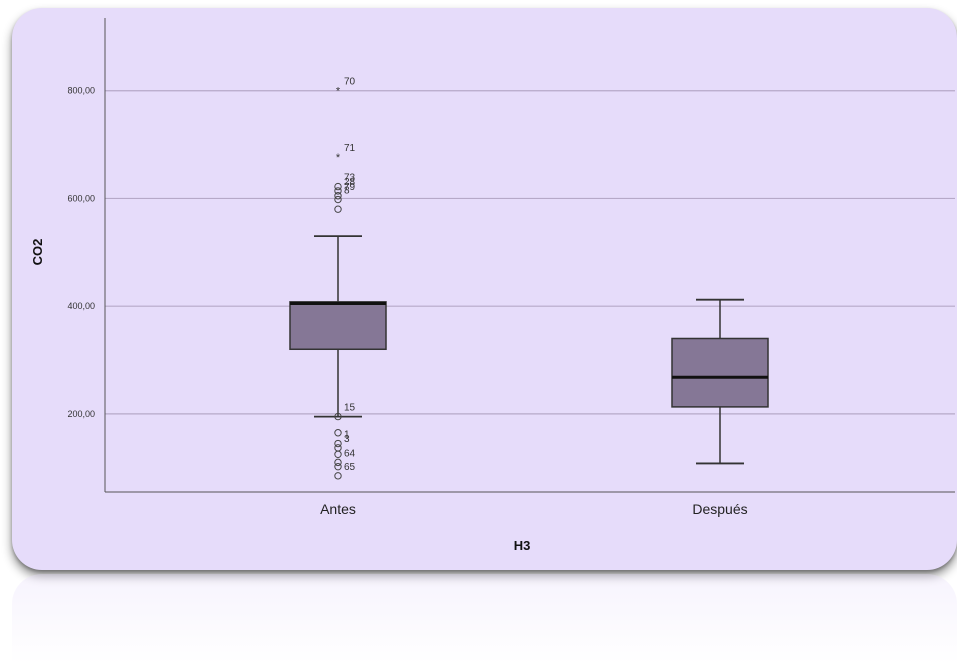 The width and height of the screenshot is (957, 664). What do you see at coordinates (484, 619) in the screenshot?
I see `plot-reflection` at bounding box center [484, 619].